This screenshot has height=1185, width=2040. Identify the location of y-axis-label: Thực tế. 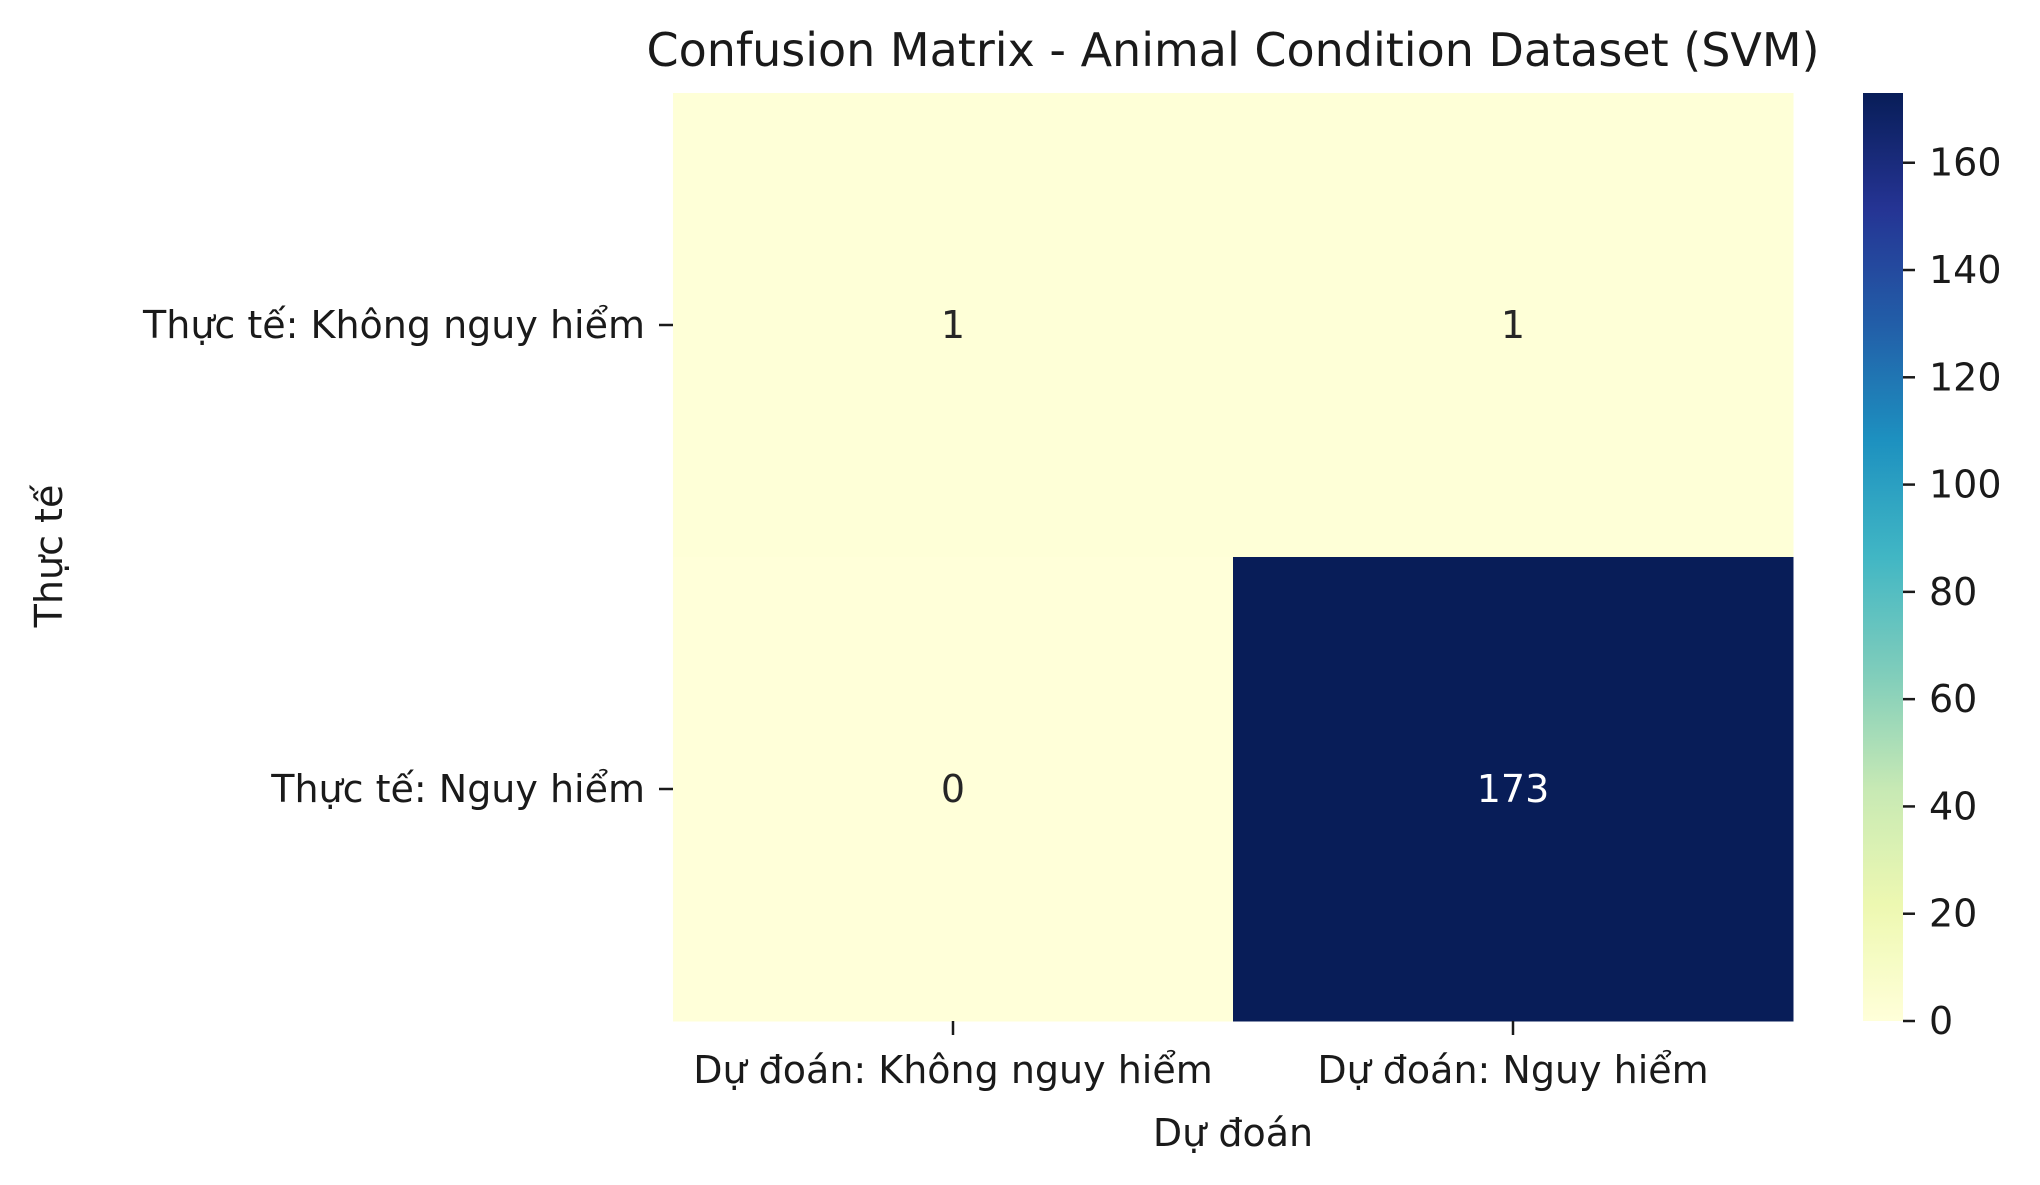
(49, 556).